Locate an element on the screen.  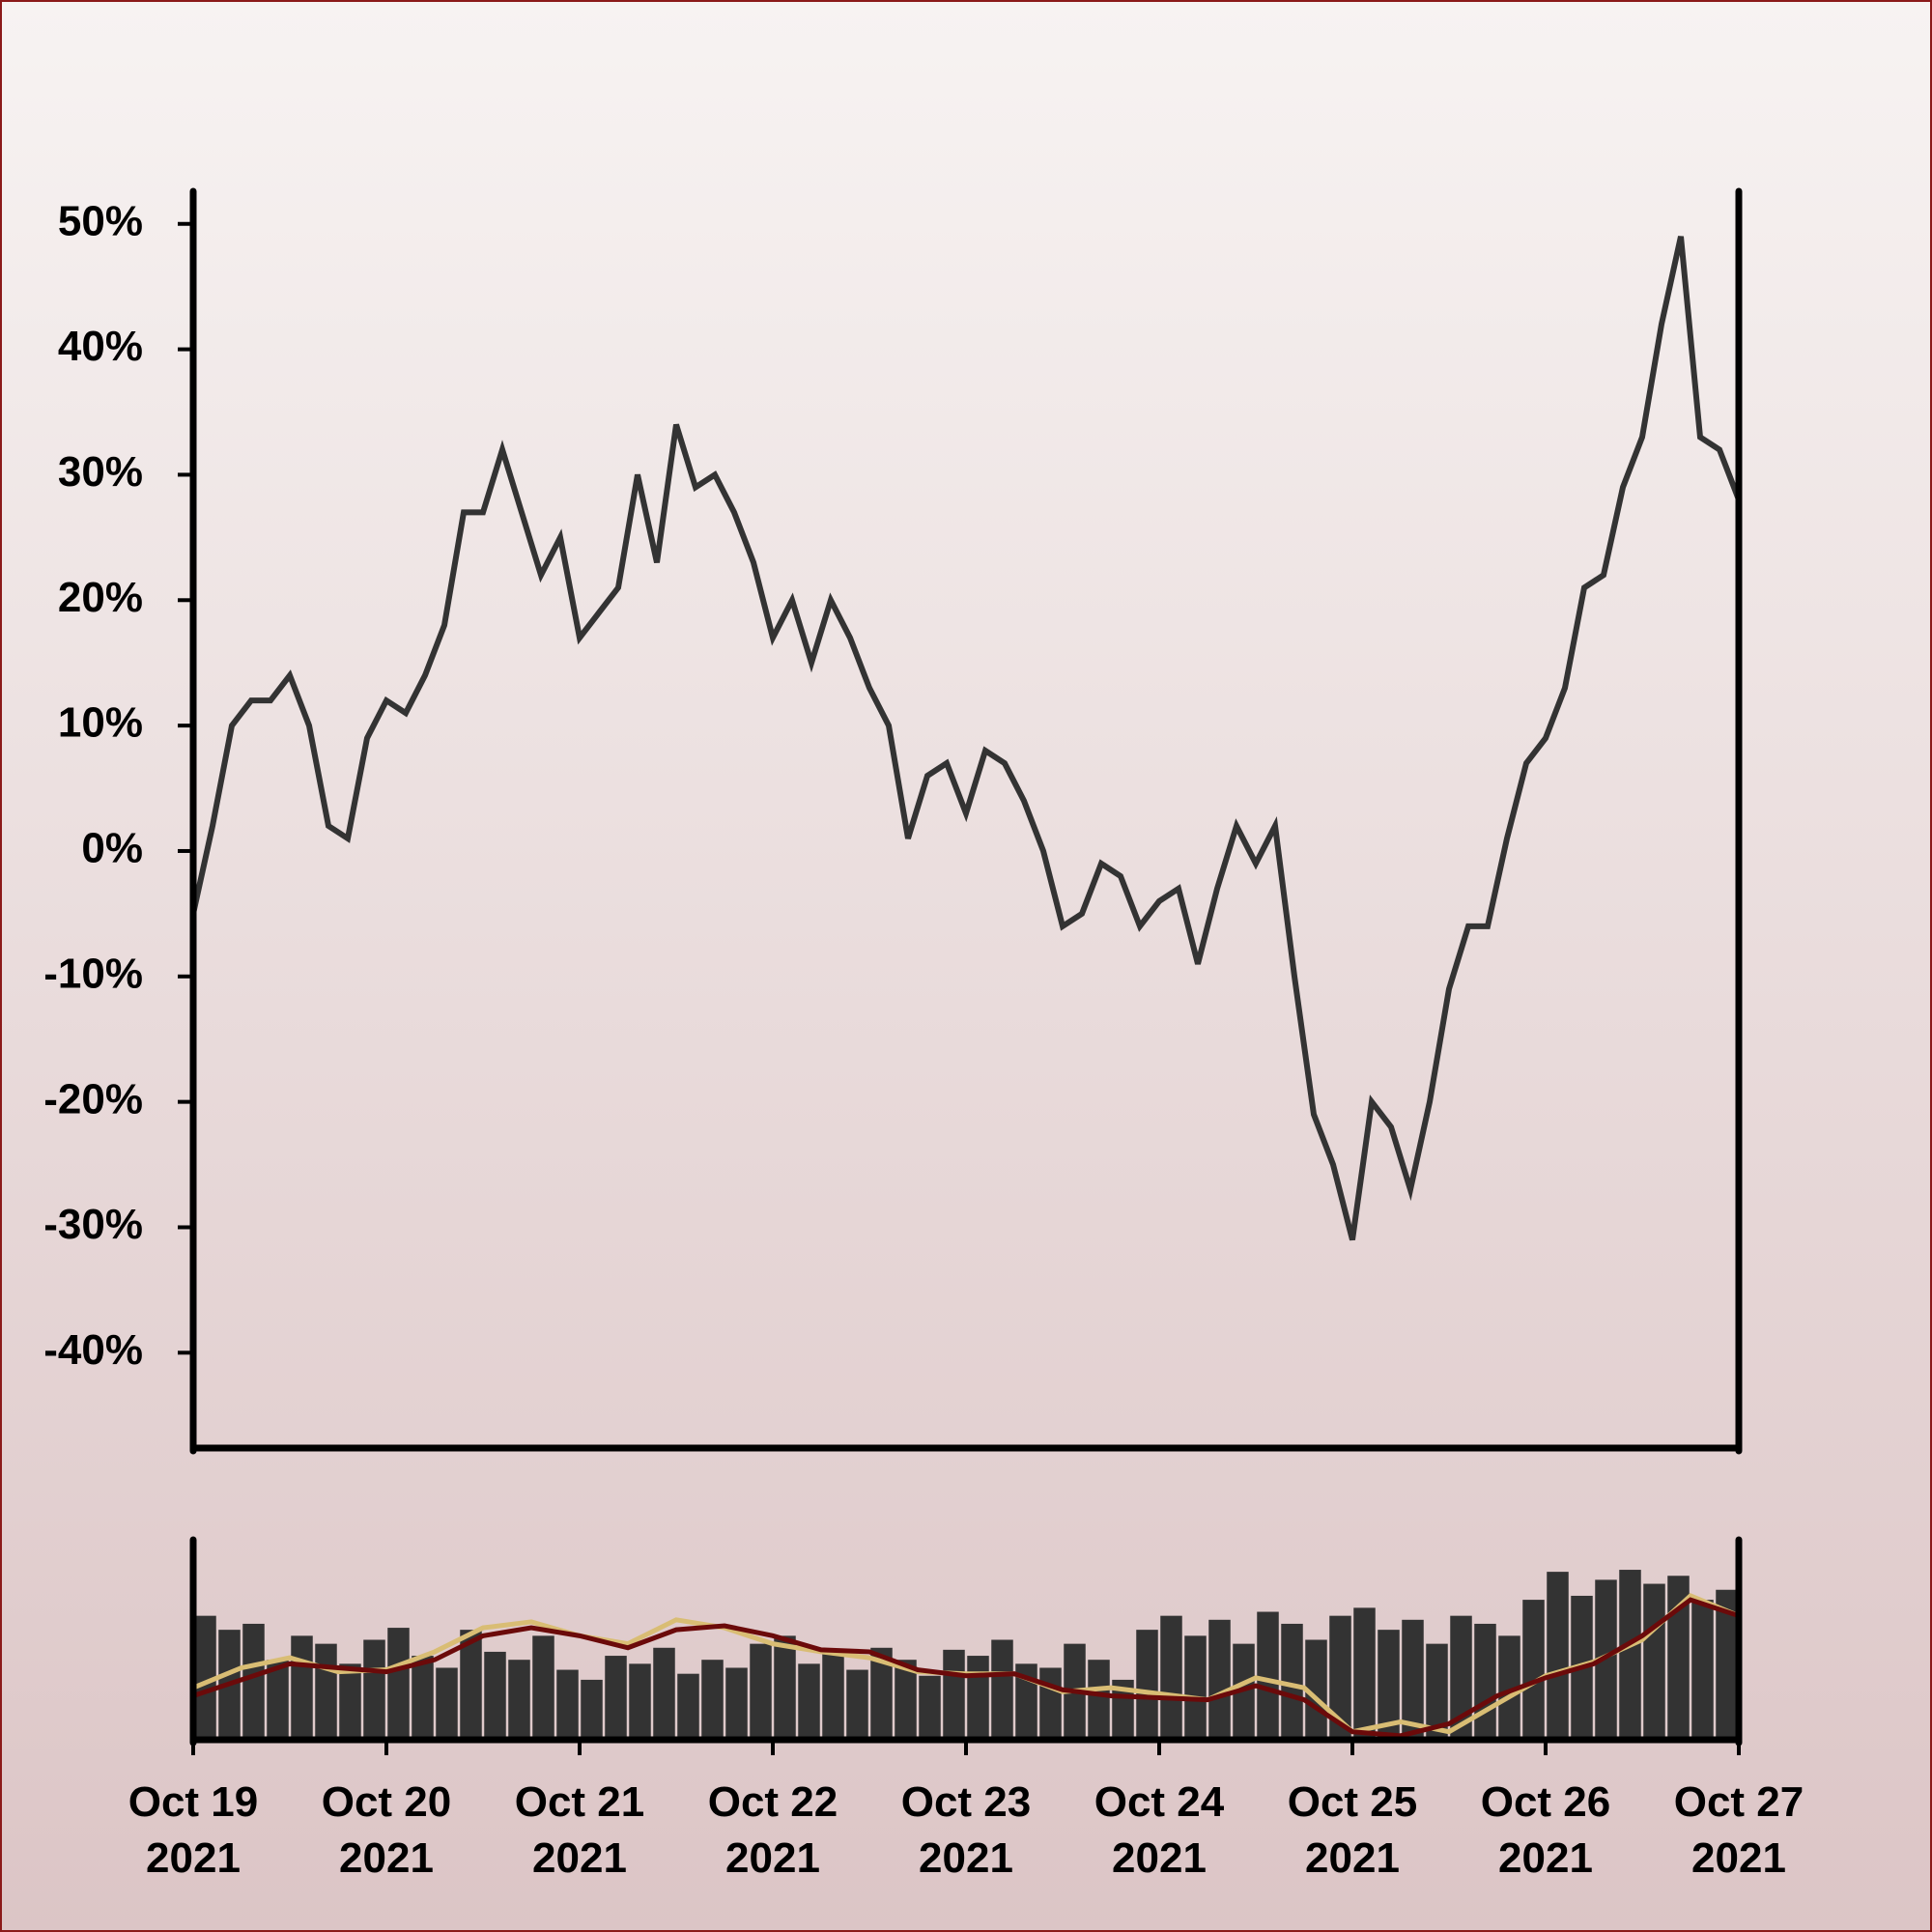
y-tick-label: 50% is located at coordinates (100, 220).